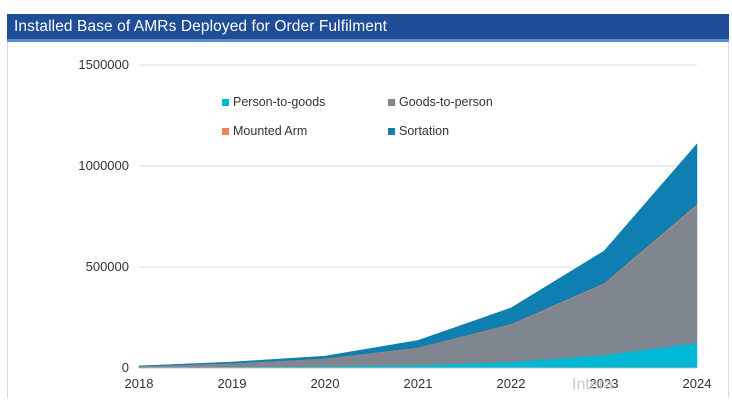 This screenshot has width=732, height=400. I want to click on legend-swatch-sortation, so click(391, 131).